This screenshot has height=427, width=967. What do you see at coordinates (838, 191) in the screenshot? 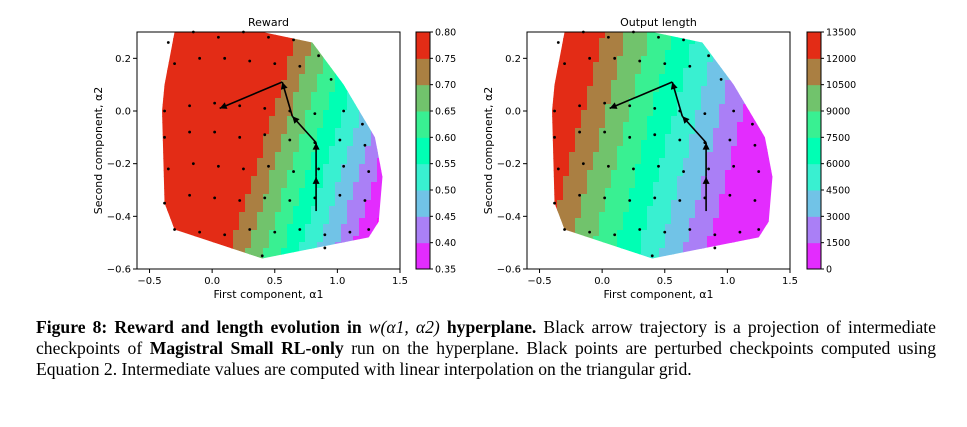
I see `colorbar-tick-label: 4500` at bounding box center [838, 191].